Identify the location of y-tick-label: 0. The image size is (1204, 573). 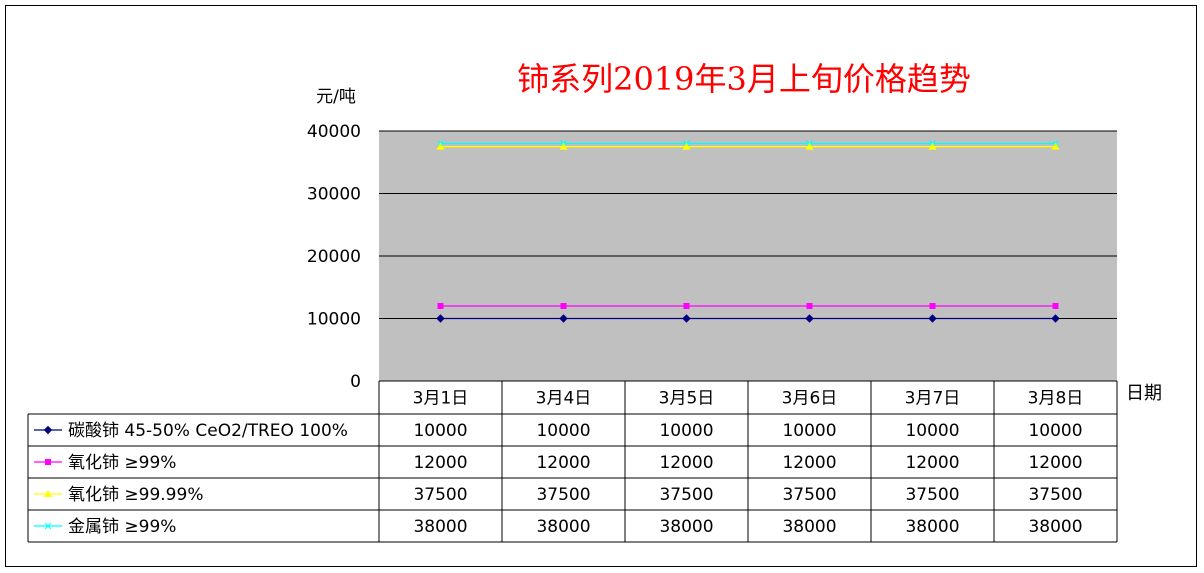
(355, 382).